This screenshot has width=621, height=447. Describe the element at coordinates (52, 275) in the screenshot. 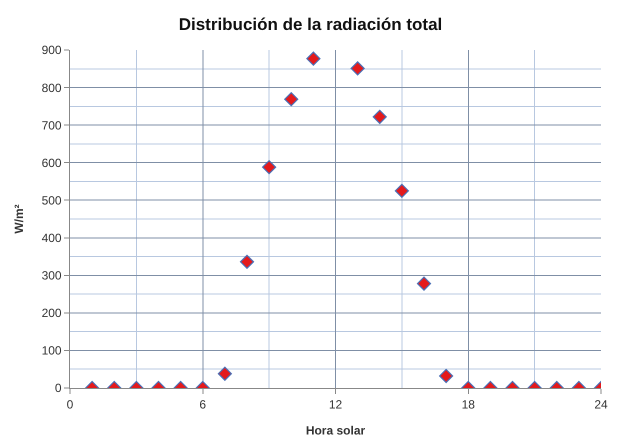

I see `y-tick-label: 300` at that location.